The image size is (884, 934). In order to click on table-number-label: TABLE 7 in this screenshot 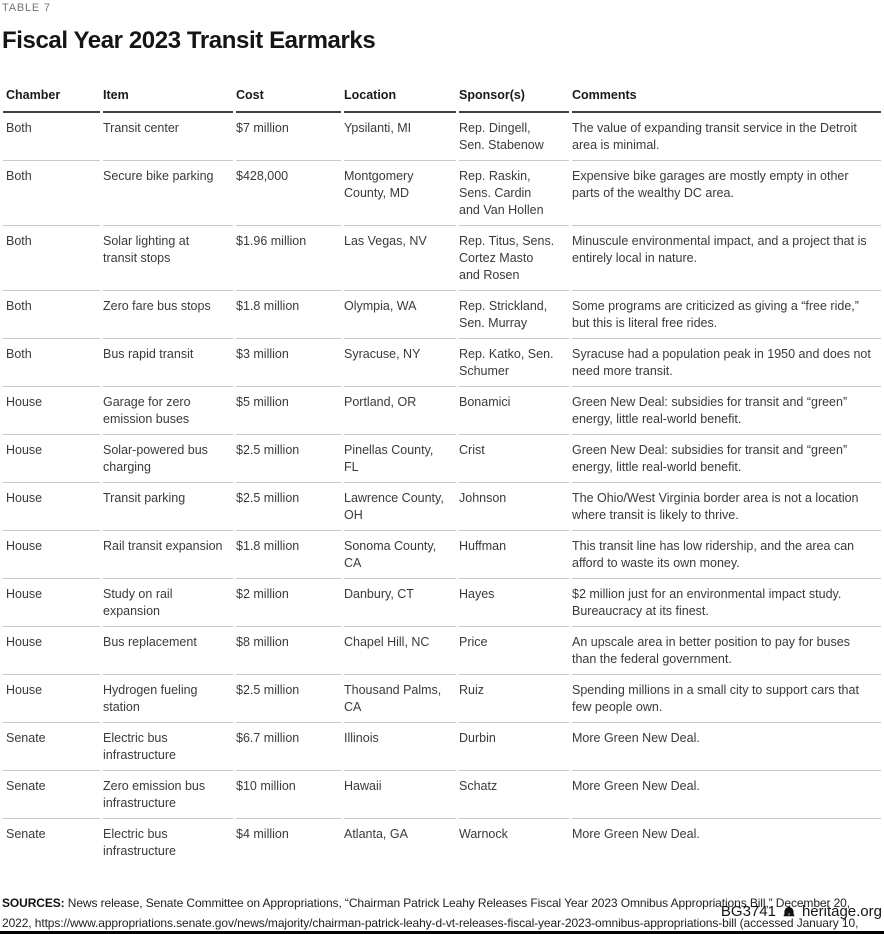, I will do `click(26, 8)`.